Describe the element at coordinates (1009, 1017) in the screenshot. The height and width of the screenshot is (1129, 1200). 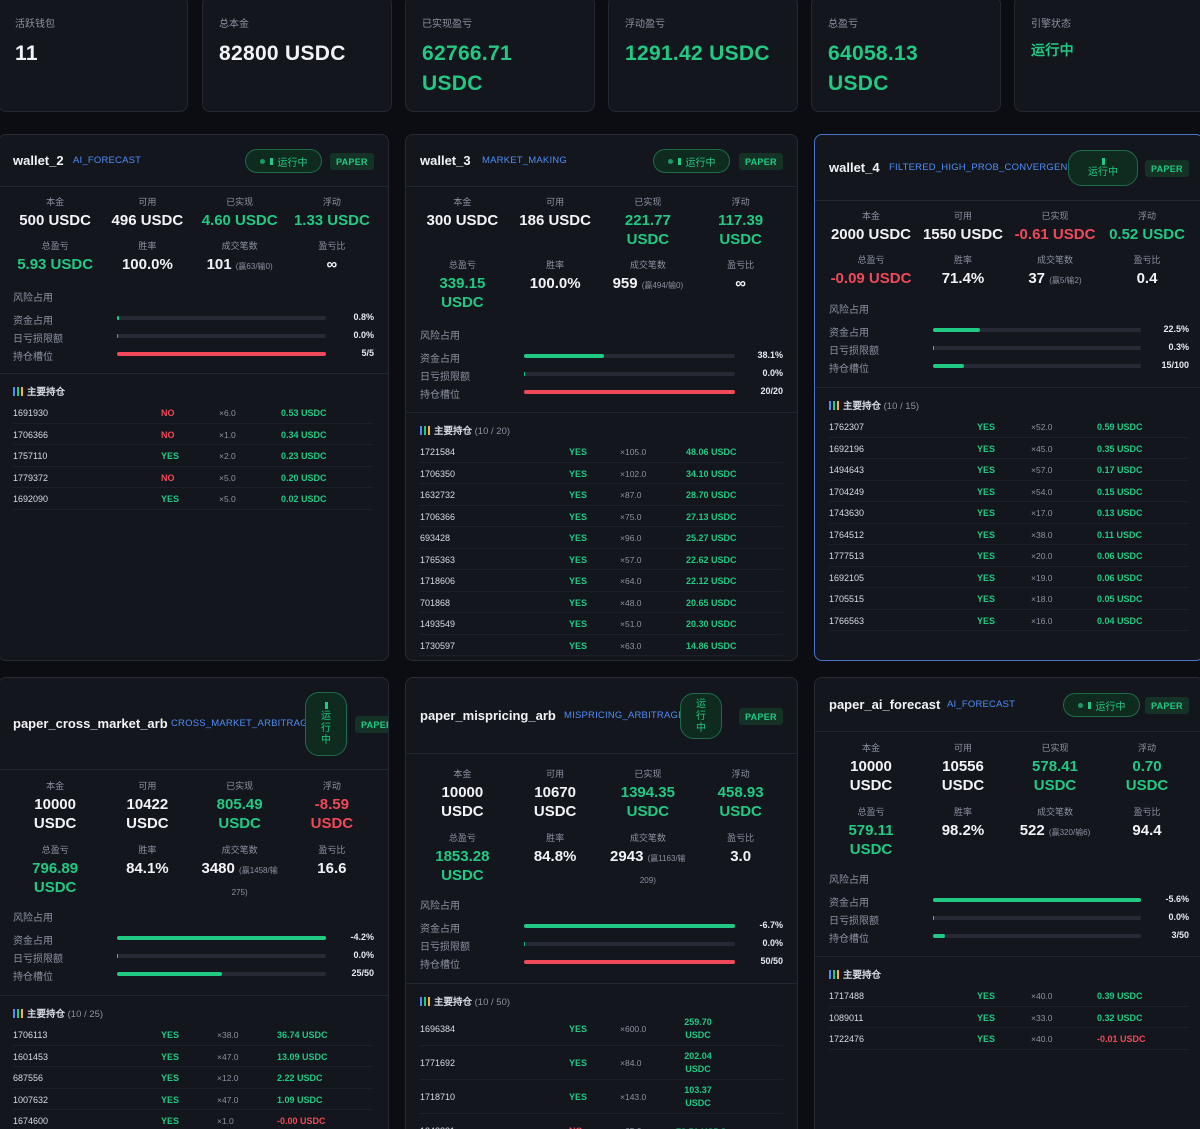
I see `holding-row: 1089011 YES ×33.0 0.32 USDC` at that location.